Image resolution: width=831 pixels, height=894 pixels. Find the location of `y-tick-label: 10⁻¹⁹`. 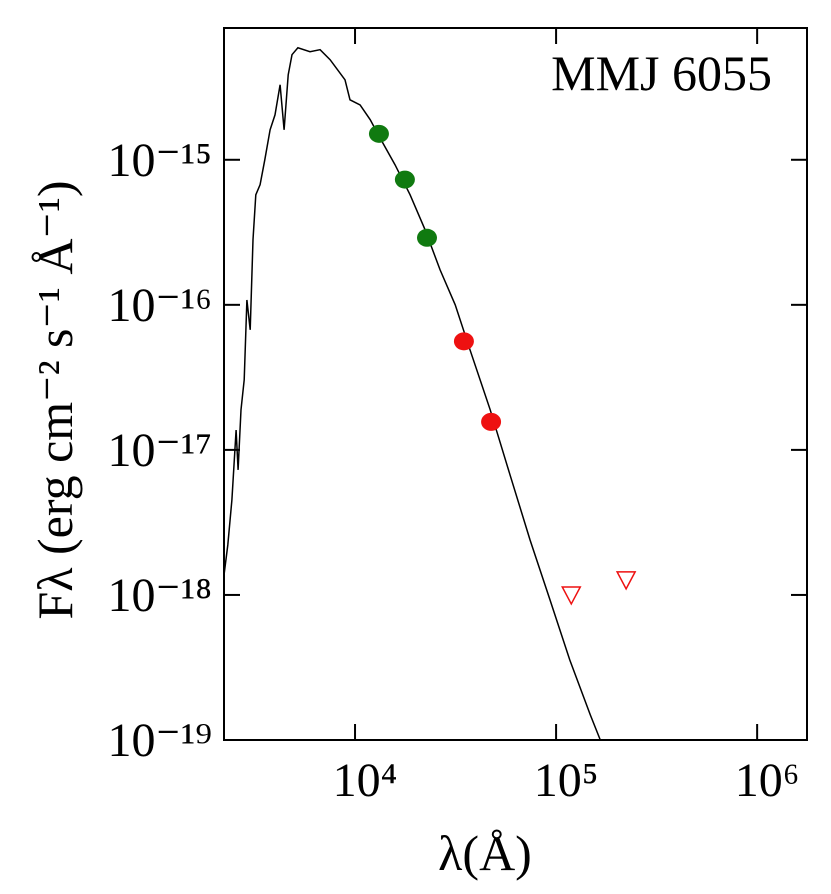

y-tick-label: 10⁻¹⁹ is located at coordinates (160, 740).